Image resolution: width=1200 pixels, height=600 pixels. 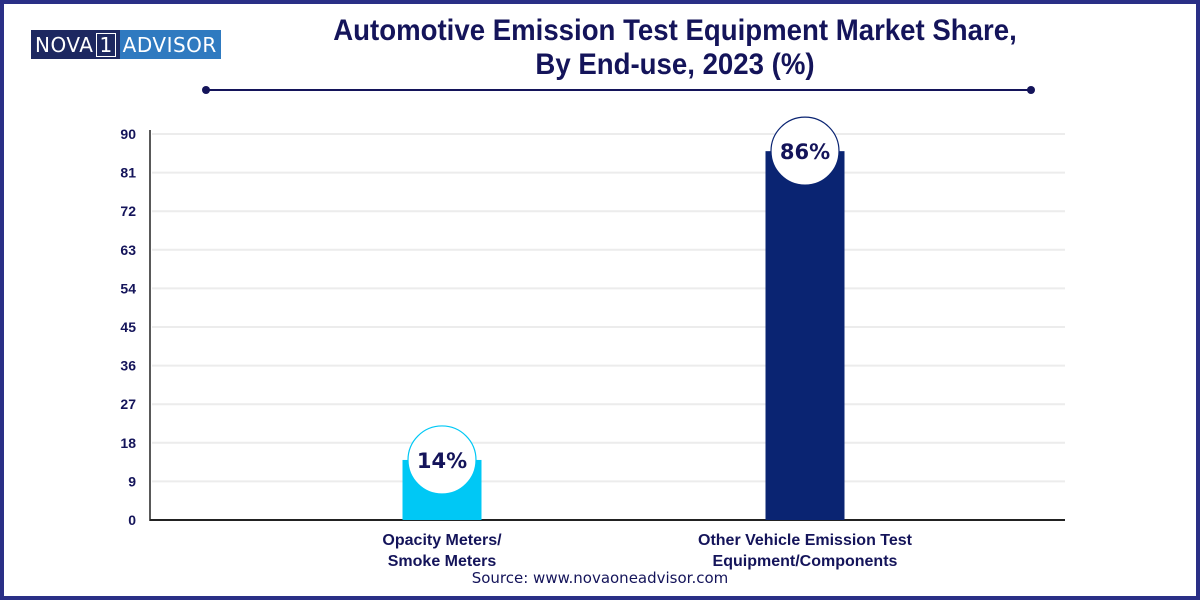 I want to click on logo-right: ADVISOR, so click(x=170, y=44).